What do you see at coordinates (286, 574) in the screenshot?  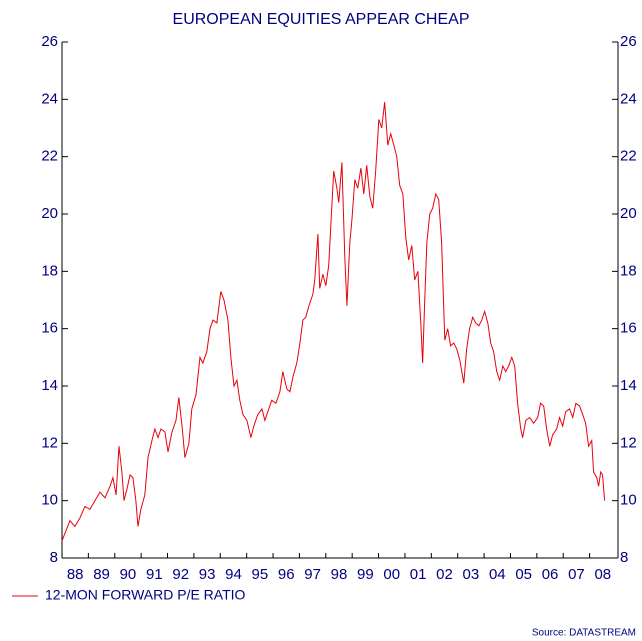 I see `x-tick-label: 96` at bounding box center [286, 574].